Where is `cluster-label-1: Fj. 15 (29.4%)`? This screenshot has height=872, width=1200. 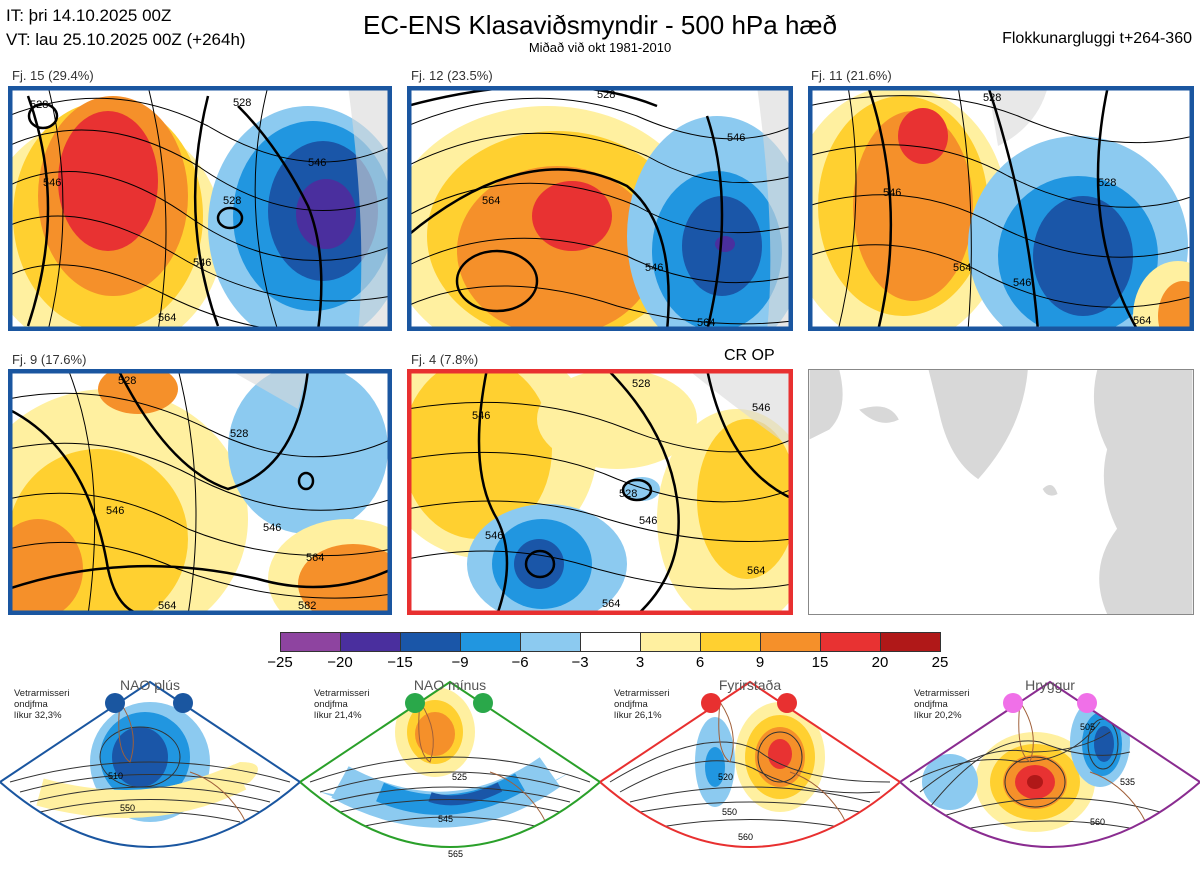
cluster-label-1: Fj. 15 (29.4%) is located at coordinates (53, 75).